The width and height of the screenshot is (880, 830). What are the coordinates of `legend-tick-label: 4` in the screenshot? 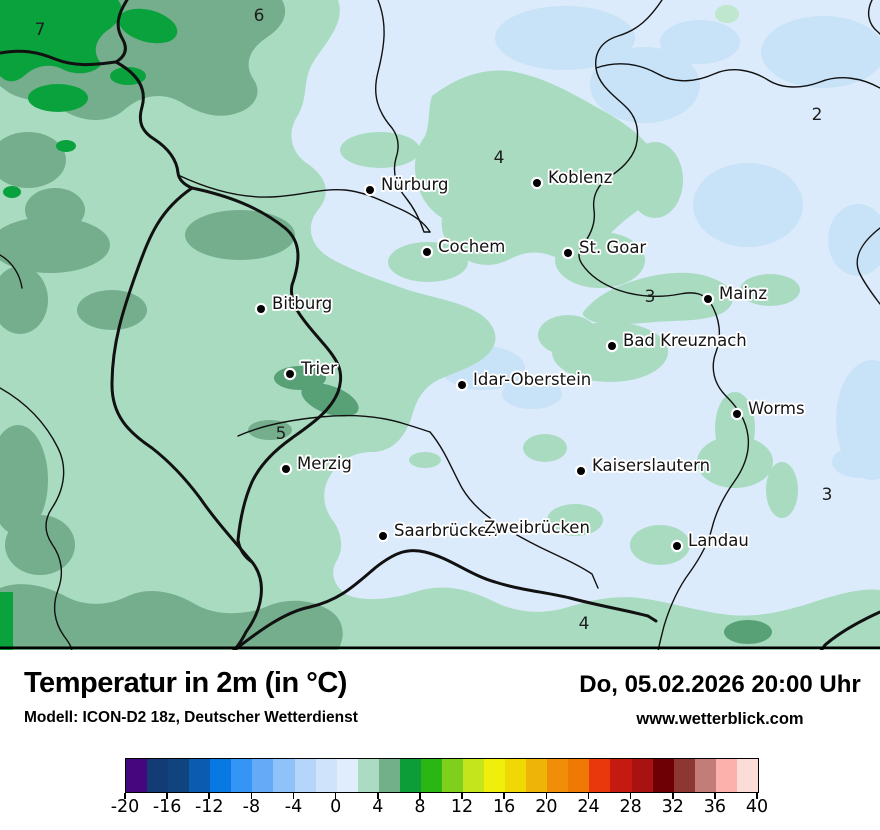 It's located at (378, 807).